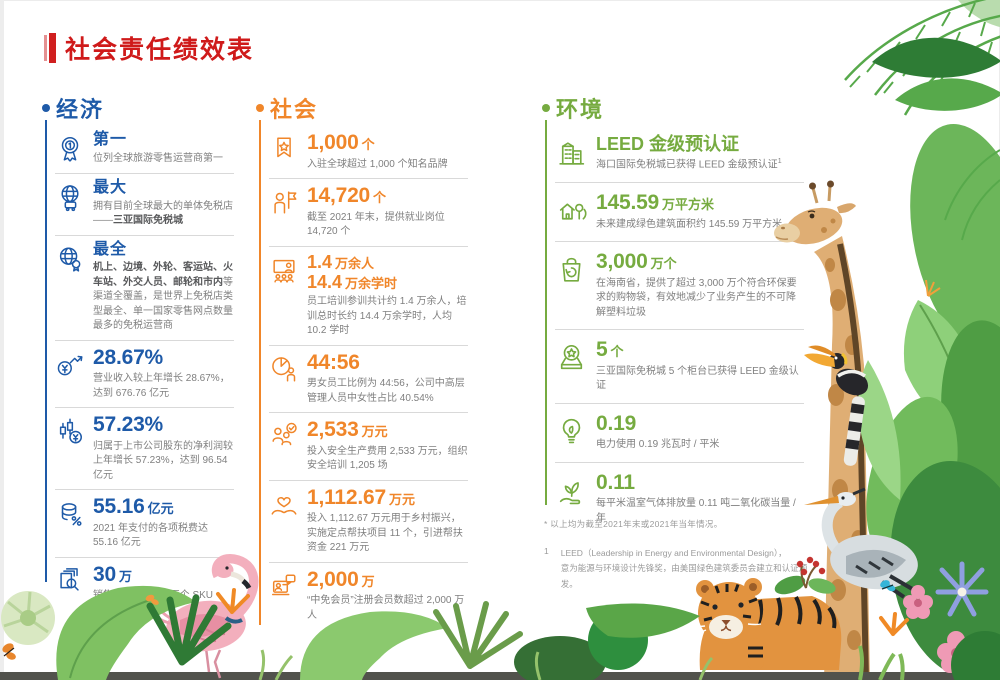 This screenshot has width=1000, height=680. I want to click on stat-desc: 归属于上市公司股东的净利润较上年增长 57.23%，达到 96.54 亿元, so click(163, 460).